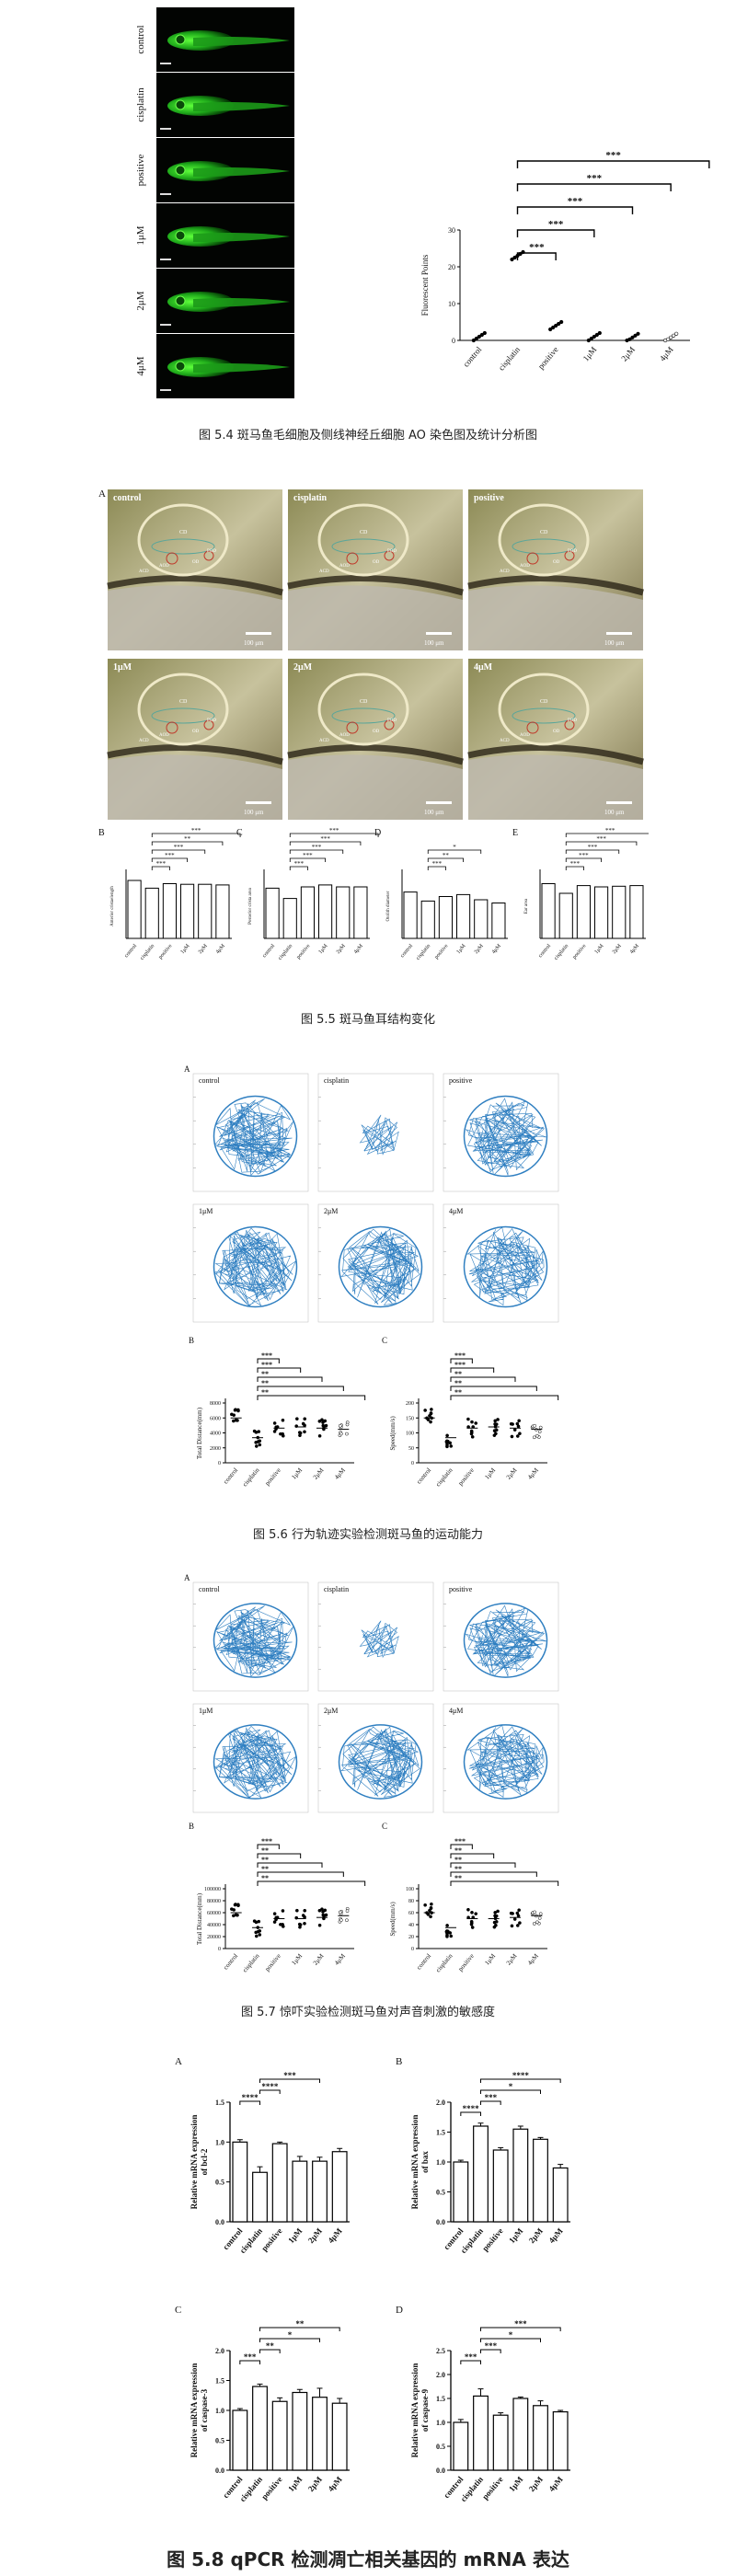 This screenshot has height=2576, width=736. Describe the element at coordinates (112, 906) in the screenshot. I see `y-axis-label: Anterior cristaelength` at that location.